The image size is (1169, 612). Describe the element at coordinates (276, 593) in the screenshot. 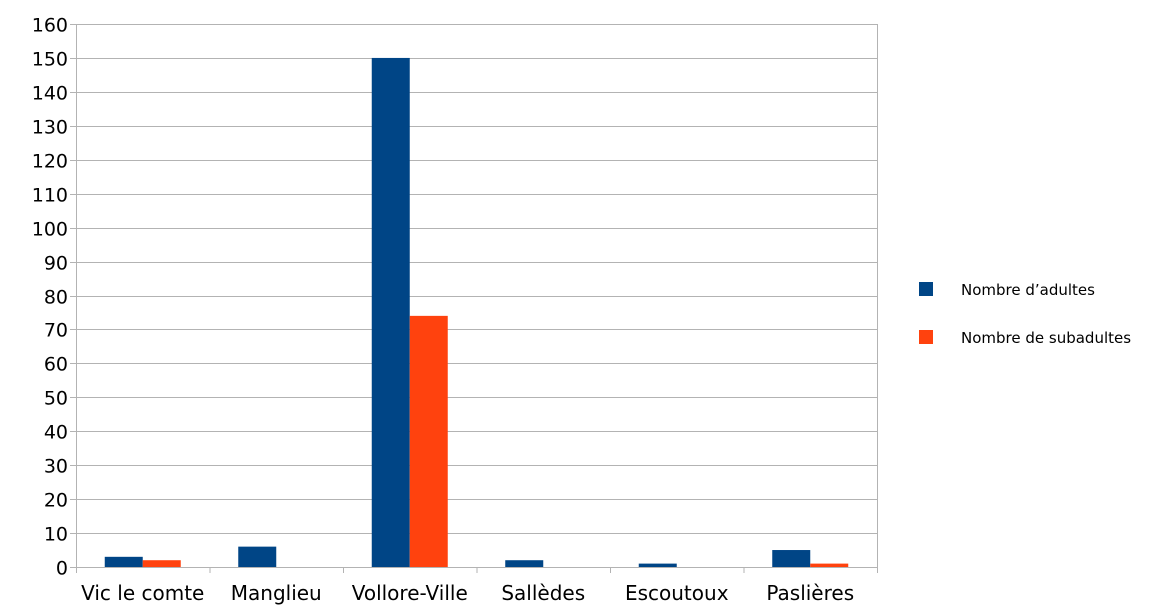

I see `x-category-label: Manglieu` at that location.